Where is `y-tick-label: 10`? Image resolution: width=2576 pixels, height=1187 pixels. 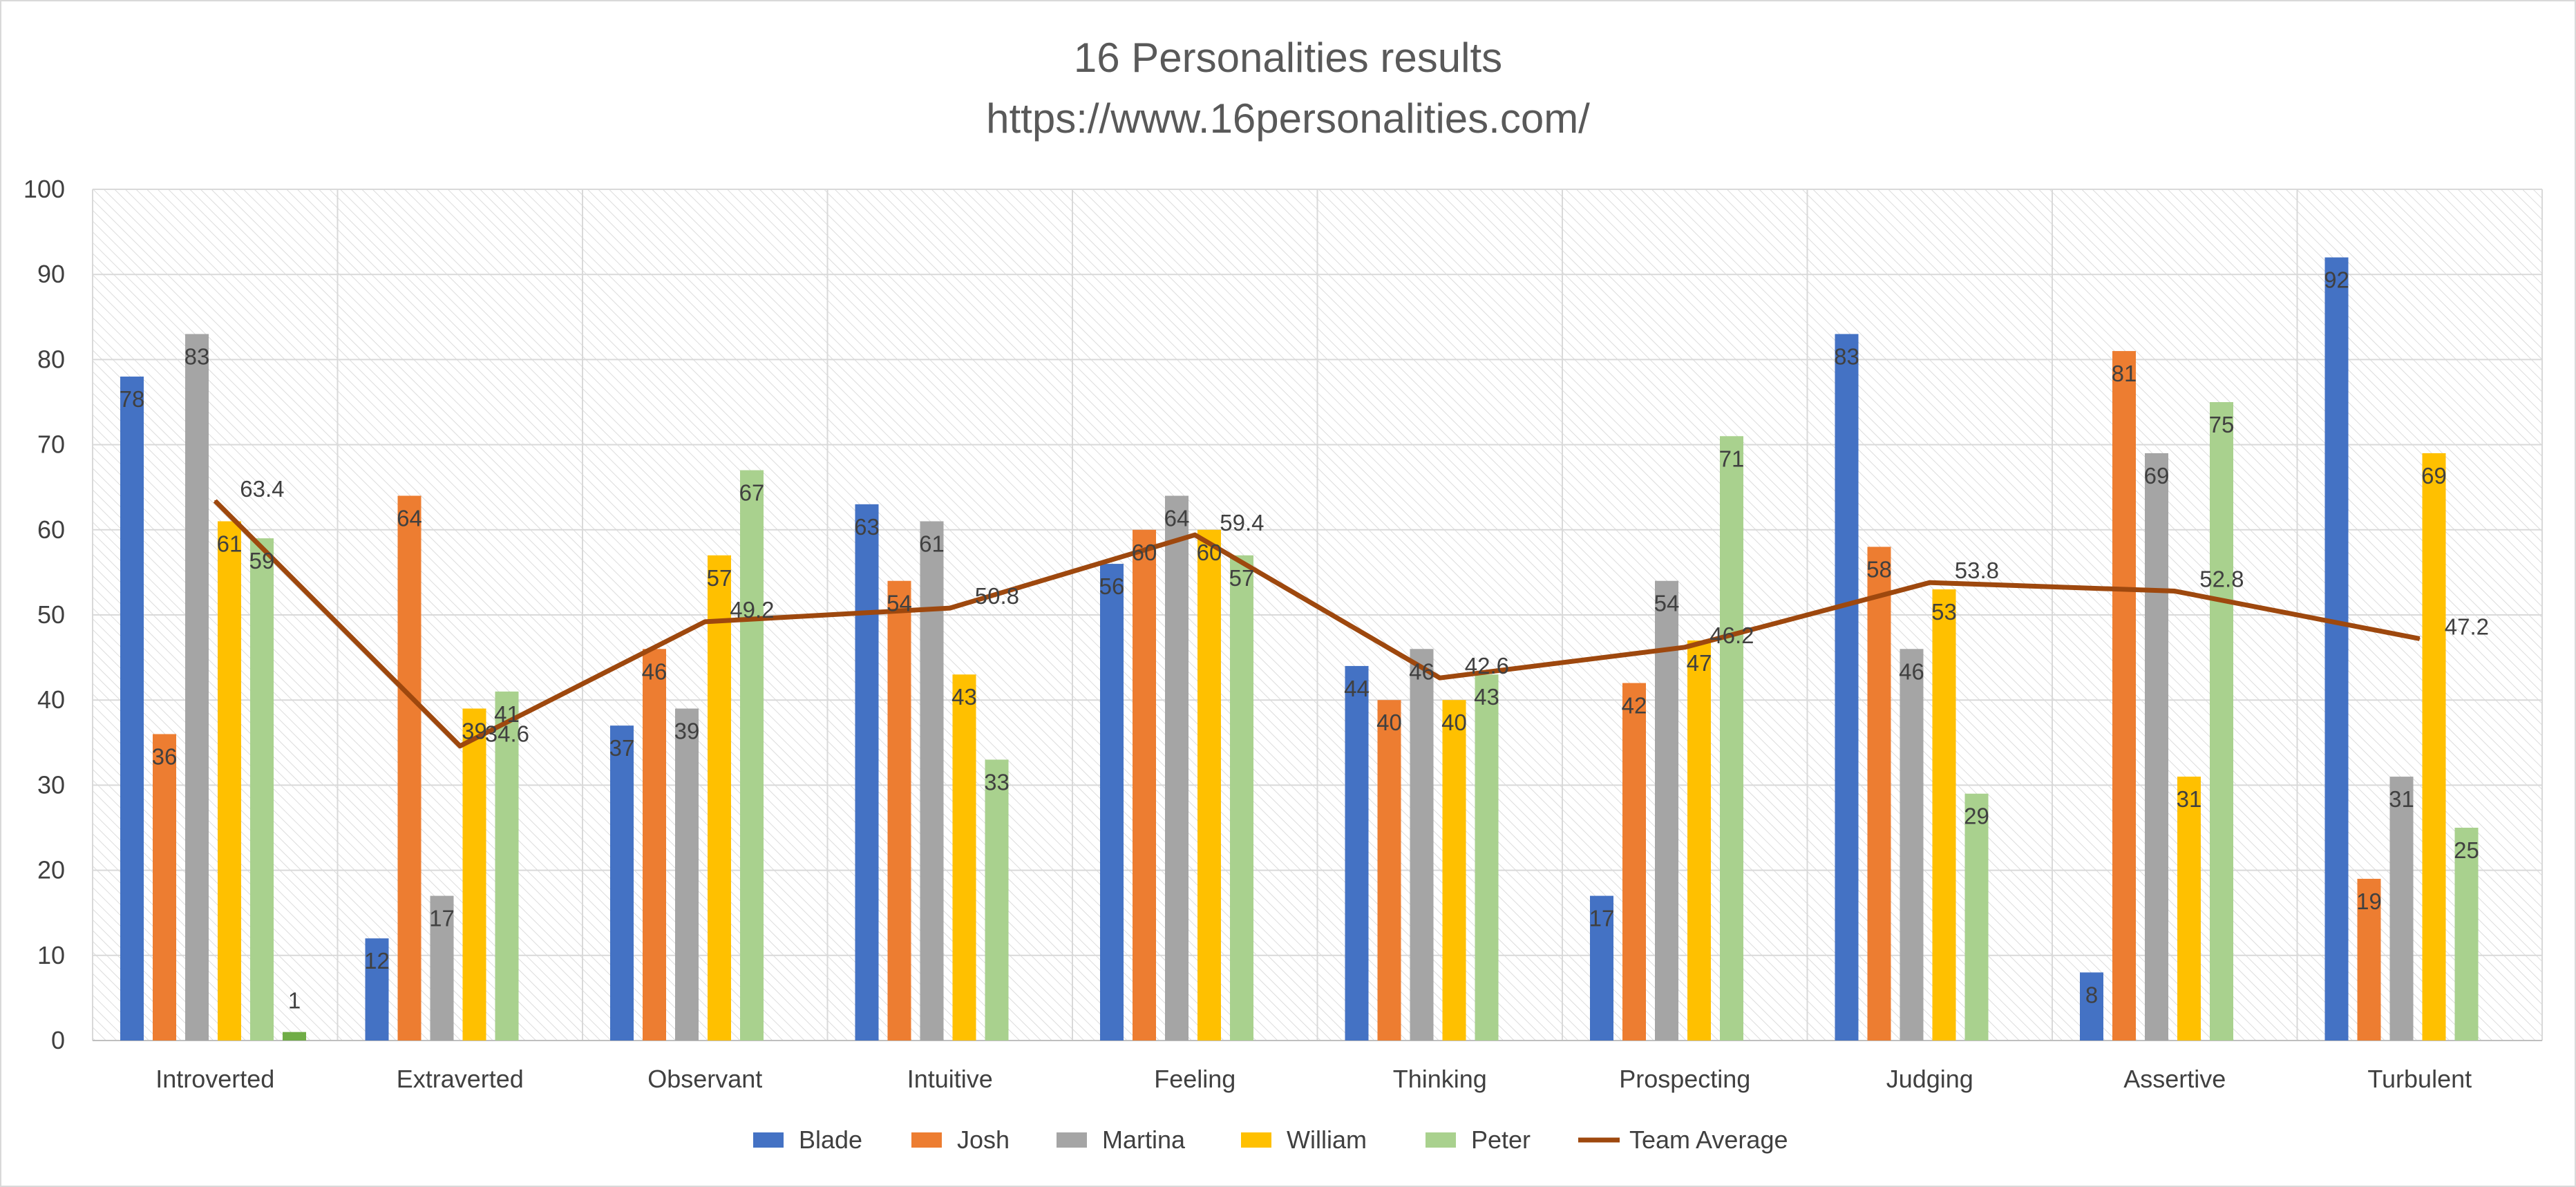
y-tick-label: 10 is located at coordinates (51, 955).